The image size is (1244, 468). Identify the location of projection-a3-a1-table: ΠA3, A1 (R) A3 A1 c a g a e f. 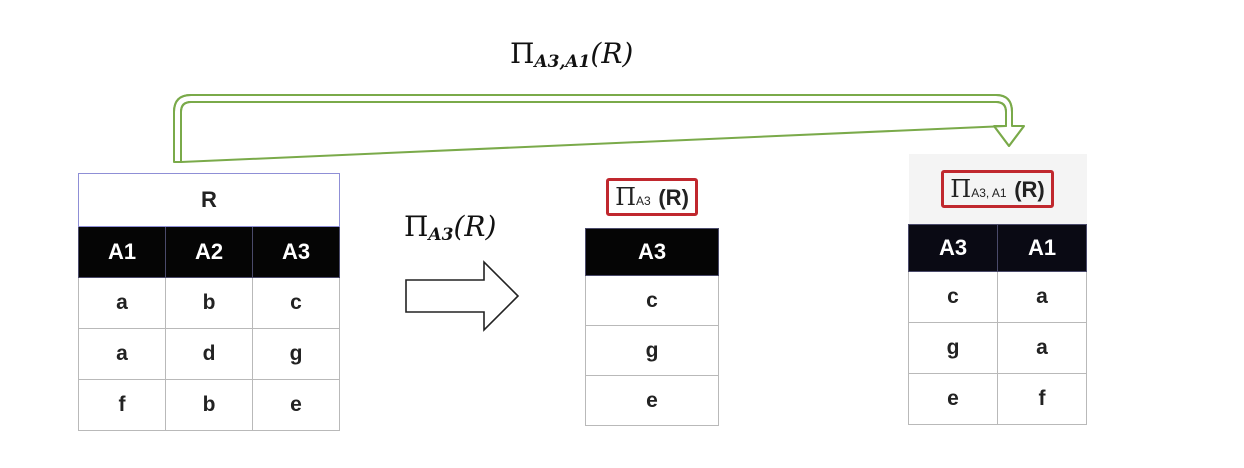
(997, 289).